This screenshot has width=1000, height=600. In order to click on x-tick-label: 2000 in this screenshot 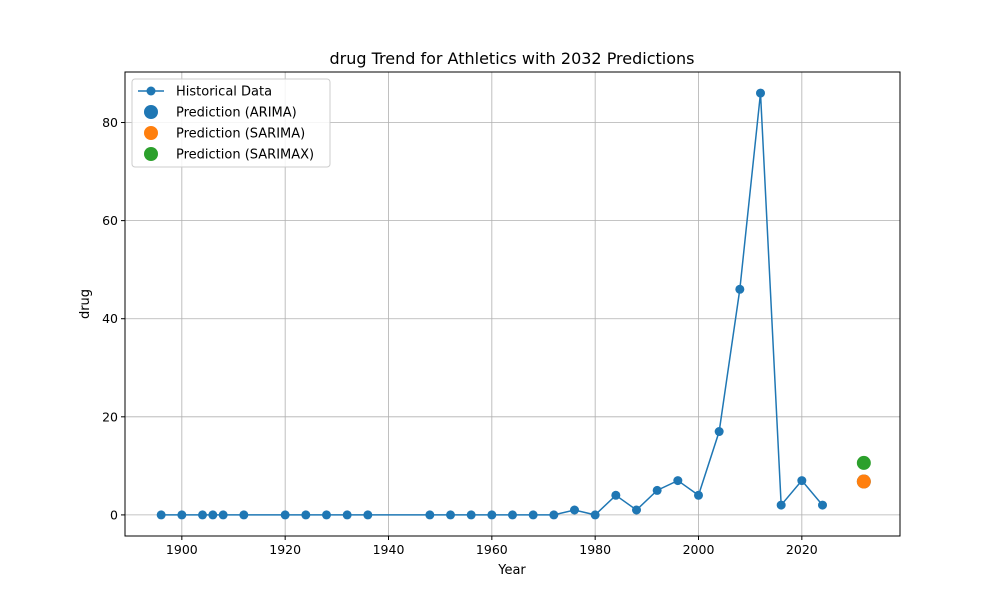, I will do `click(699, 549)`.